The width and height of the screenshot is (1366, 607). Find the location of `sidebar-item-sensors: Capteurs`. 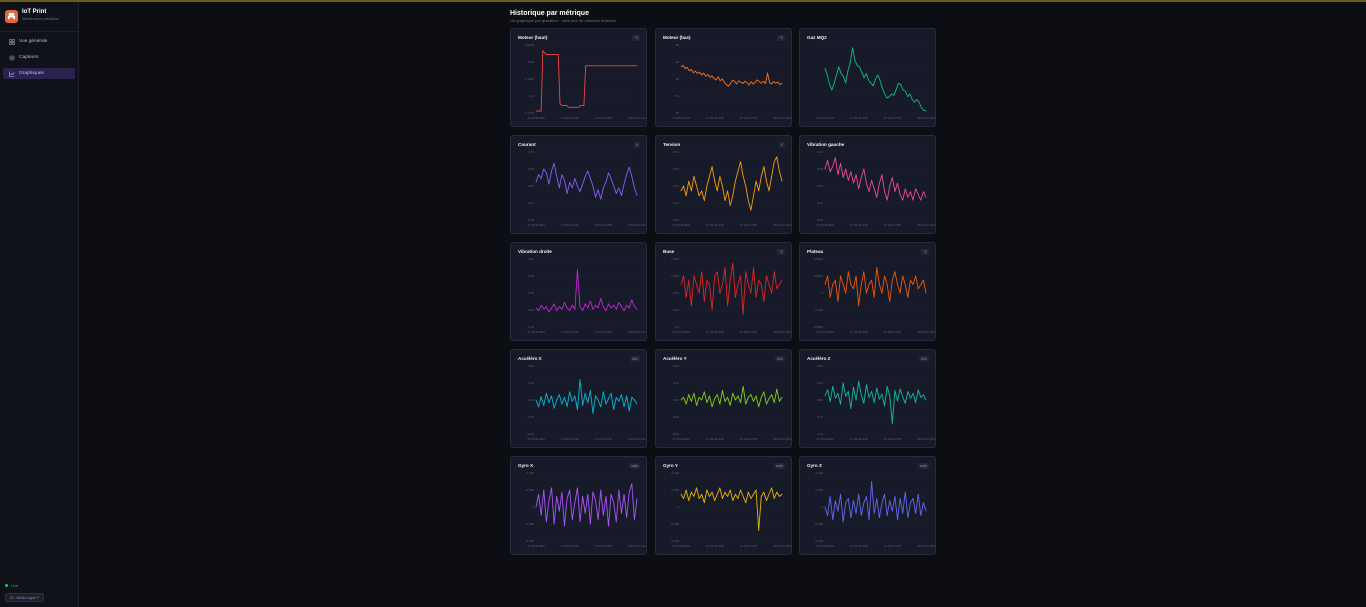

sidebar-item-sensors: Capteurs is located at coordinates (39, 57).